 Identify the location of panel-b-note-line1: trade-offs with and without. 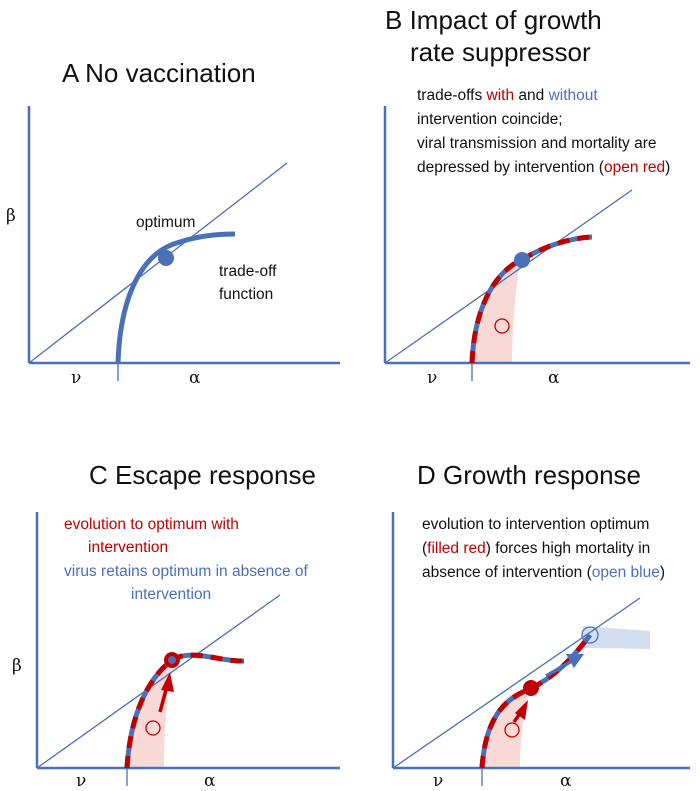
(507, 95).